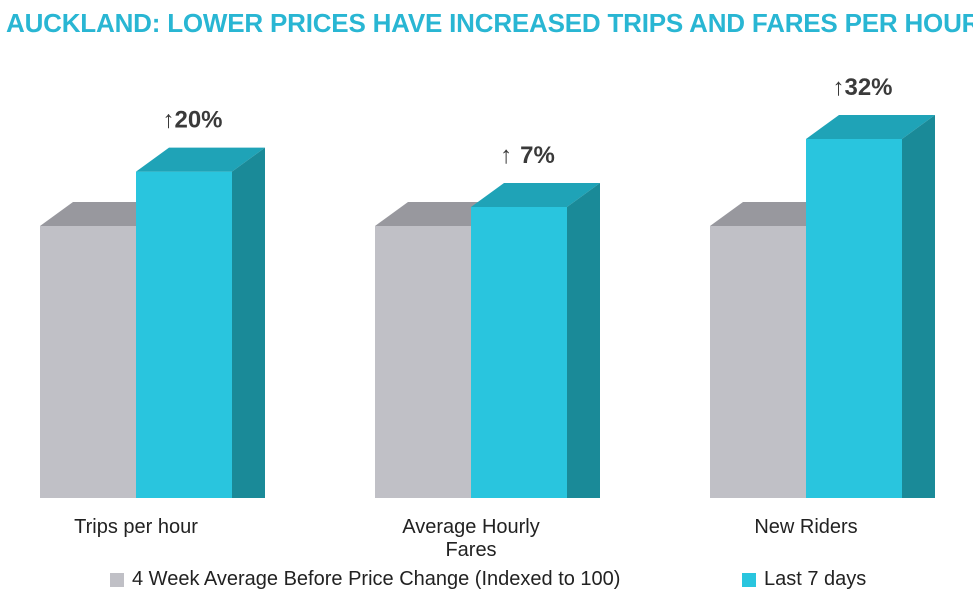 The height and width of the screenshot is (611, 973). Describe the element at coordinates (184, 334) in the screenshot. I see `bar-last-7-days-trips-per-hour-front` at that location.